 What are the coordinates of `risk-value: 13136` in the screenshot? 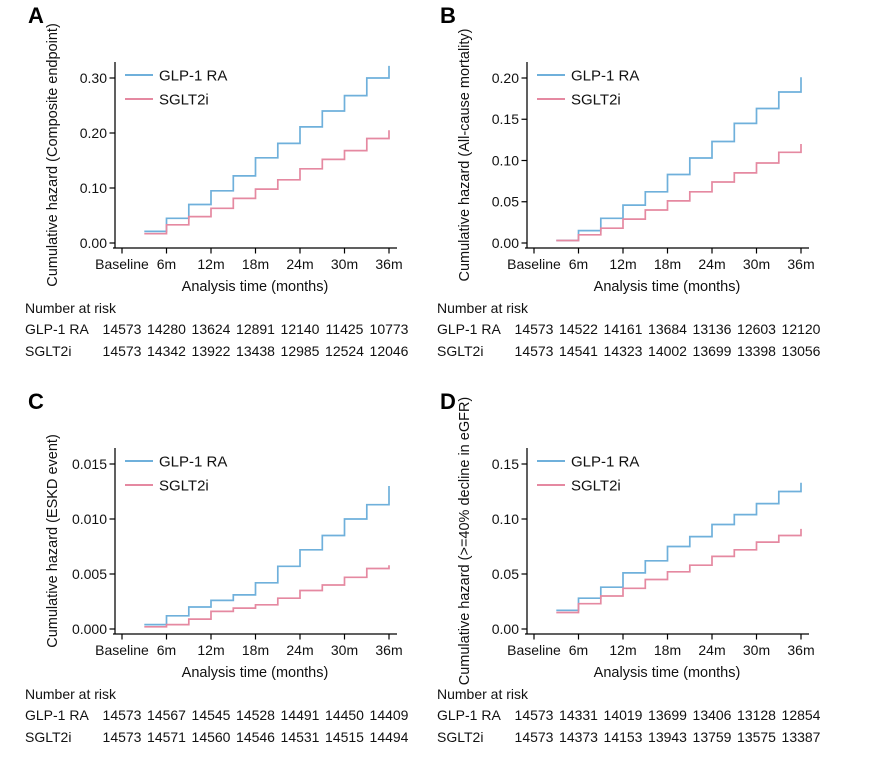 It's located at (712, 329).